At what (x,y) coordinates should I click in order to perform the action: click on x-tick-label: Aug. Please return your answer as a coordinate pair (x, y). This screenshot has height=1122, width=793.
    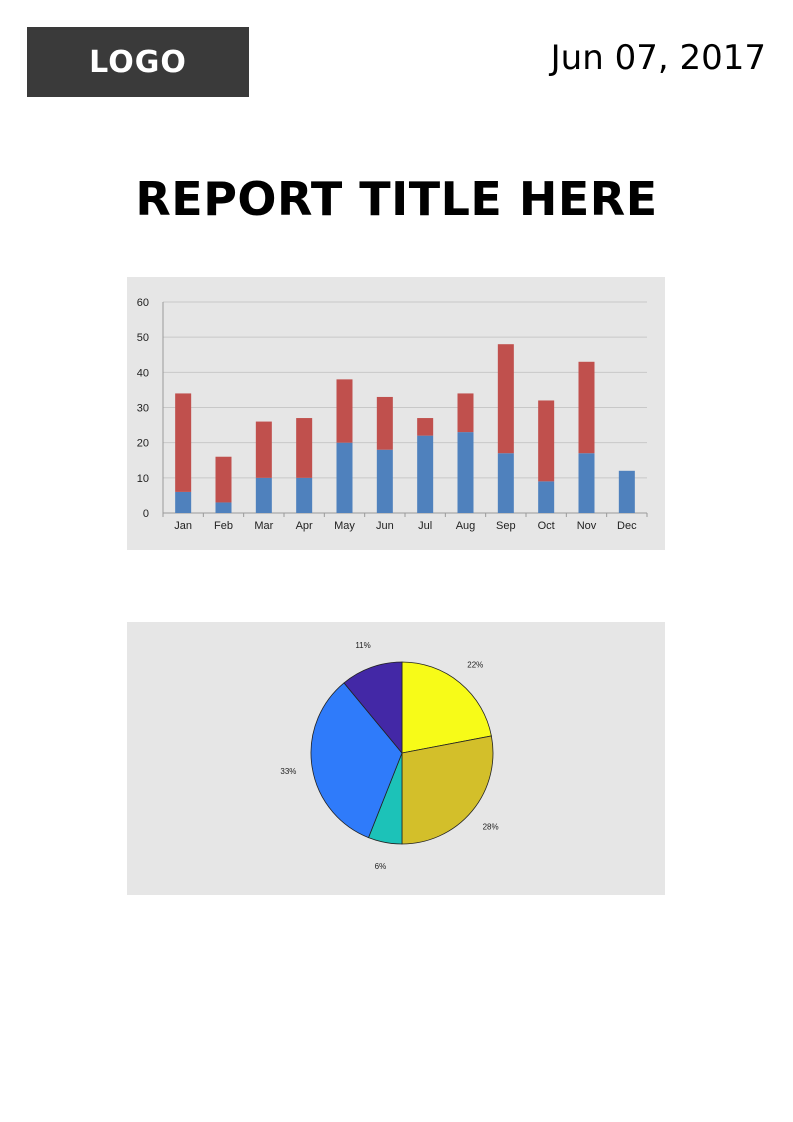
    Looking at the image, I should click on (466, 526).